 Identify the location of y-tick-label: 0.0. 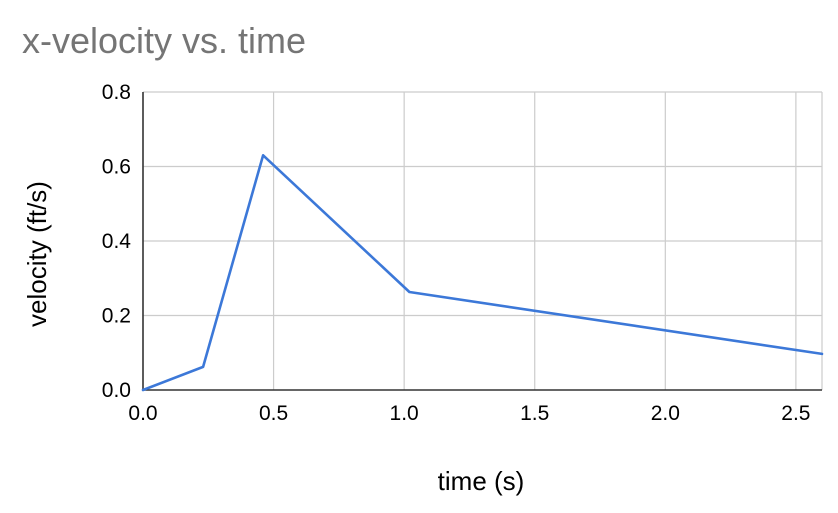
(116, 390).